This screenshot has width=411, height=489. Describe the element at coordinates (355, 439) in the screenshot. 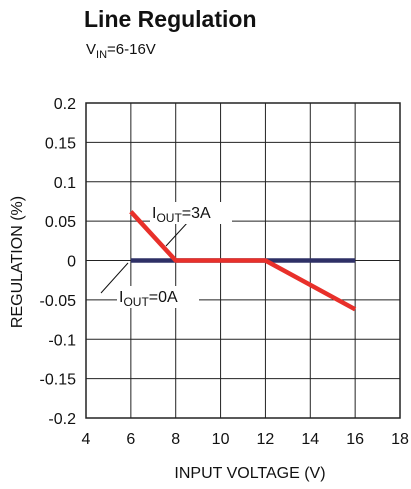

I see `x-tick-label: 16` at that location.